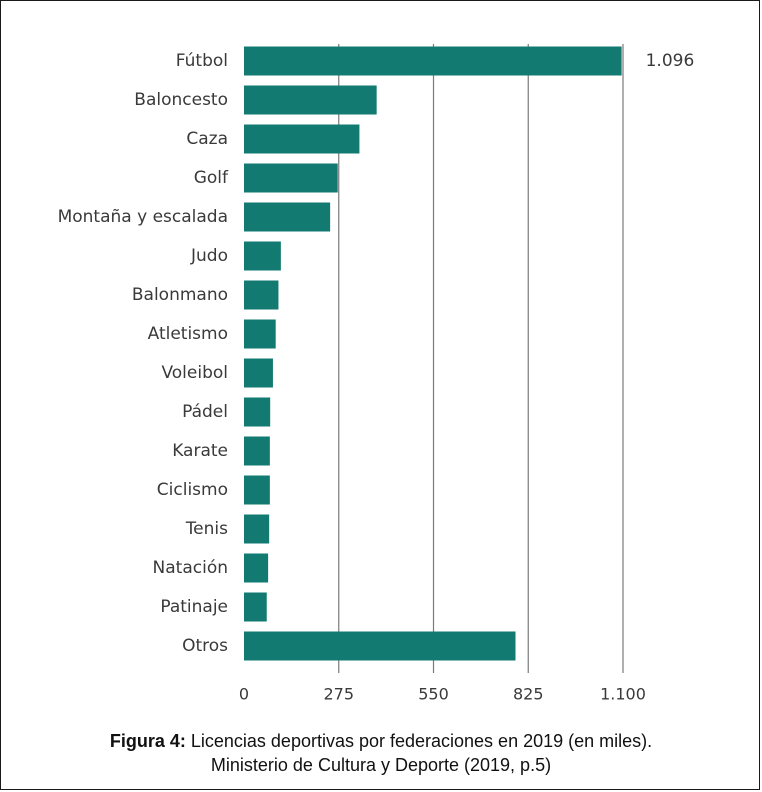 The width and height of the screenshot is (762, 792). Describe the element at coordinates (206, 529) in the screenshot. I see `category-label-tenis: Tenis` at that location.